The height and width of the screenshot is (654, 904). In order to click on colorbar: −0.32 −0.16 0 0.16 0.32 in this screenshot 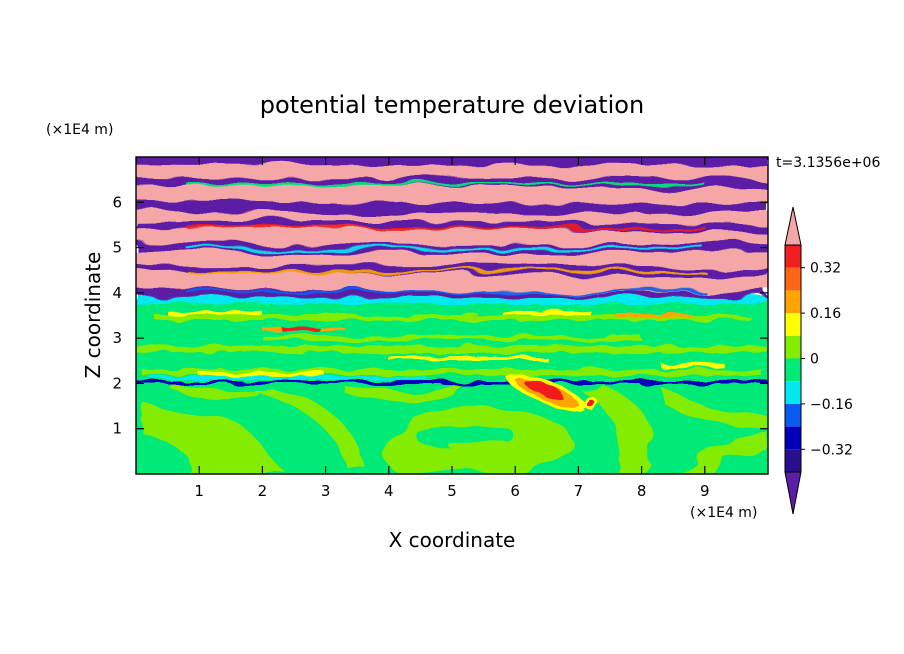, I will do `click(818, 360)`.